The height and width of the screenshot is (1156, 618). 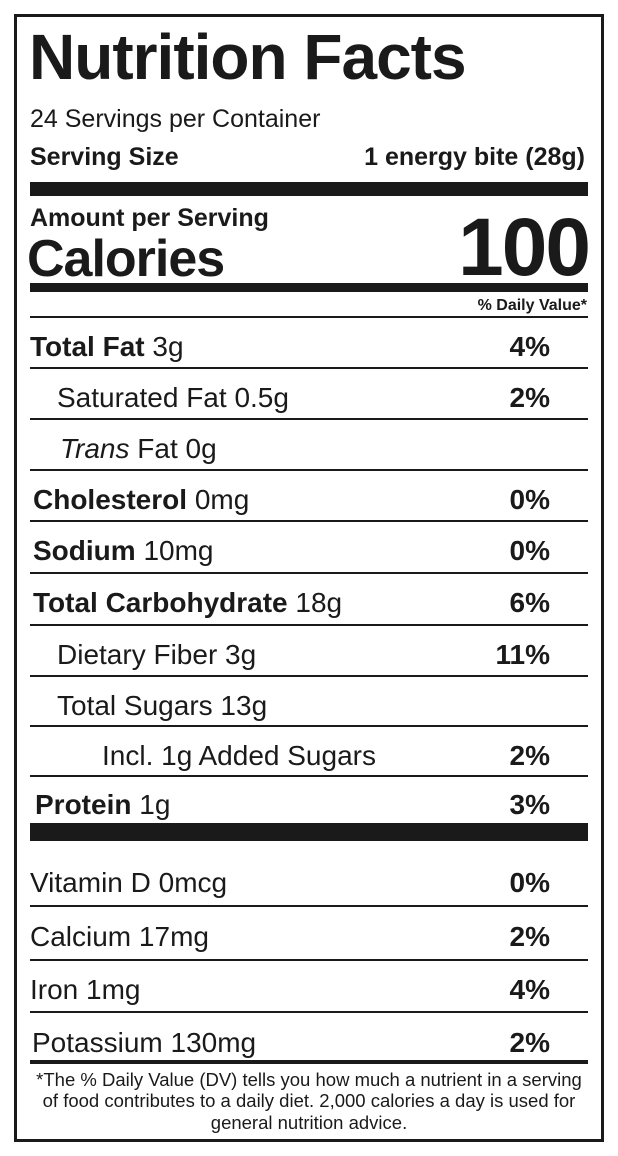 What do you see at coordinates (178, 550) in the screenshot?
I see `nutrient-amount: 10mg` at bounding box center [178, 550].